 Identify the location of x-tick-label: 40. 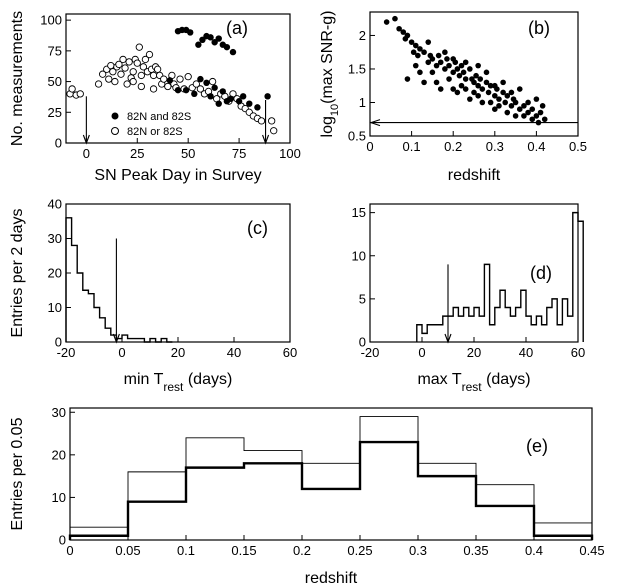
(234, 352).